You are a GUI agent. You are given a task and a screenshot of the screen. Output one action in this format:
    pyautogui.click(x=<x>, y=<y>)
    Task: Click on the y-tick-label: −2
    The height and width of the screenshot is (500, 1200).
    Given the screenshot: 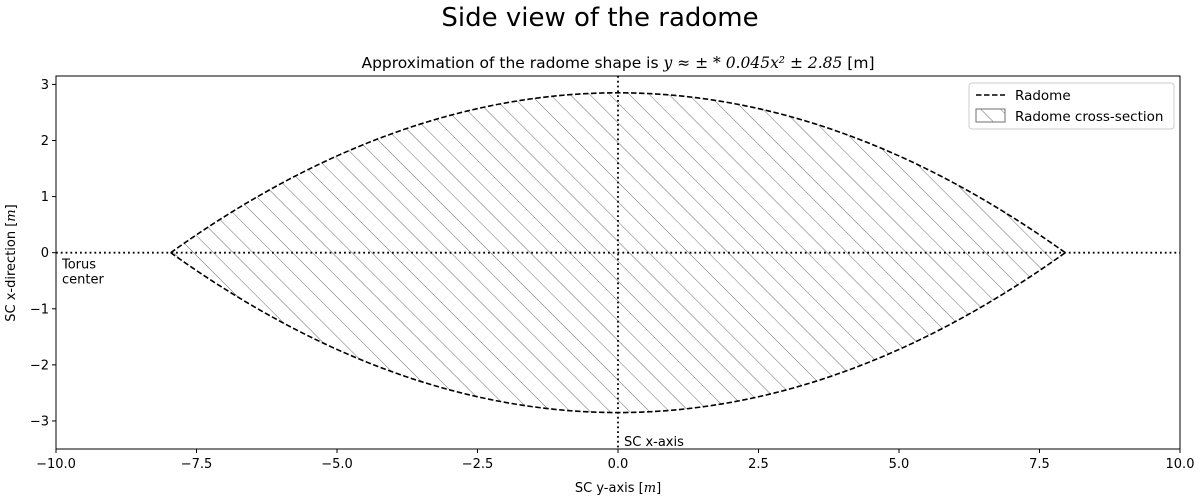 What is the action you would take?
    pyautogui.click(x=39, y=365)
    